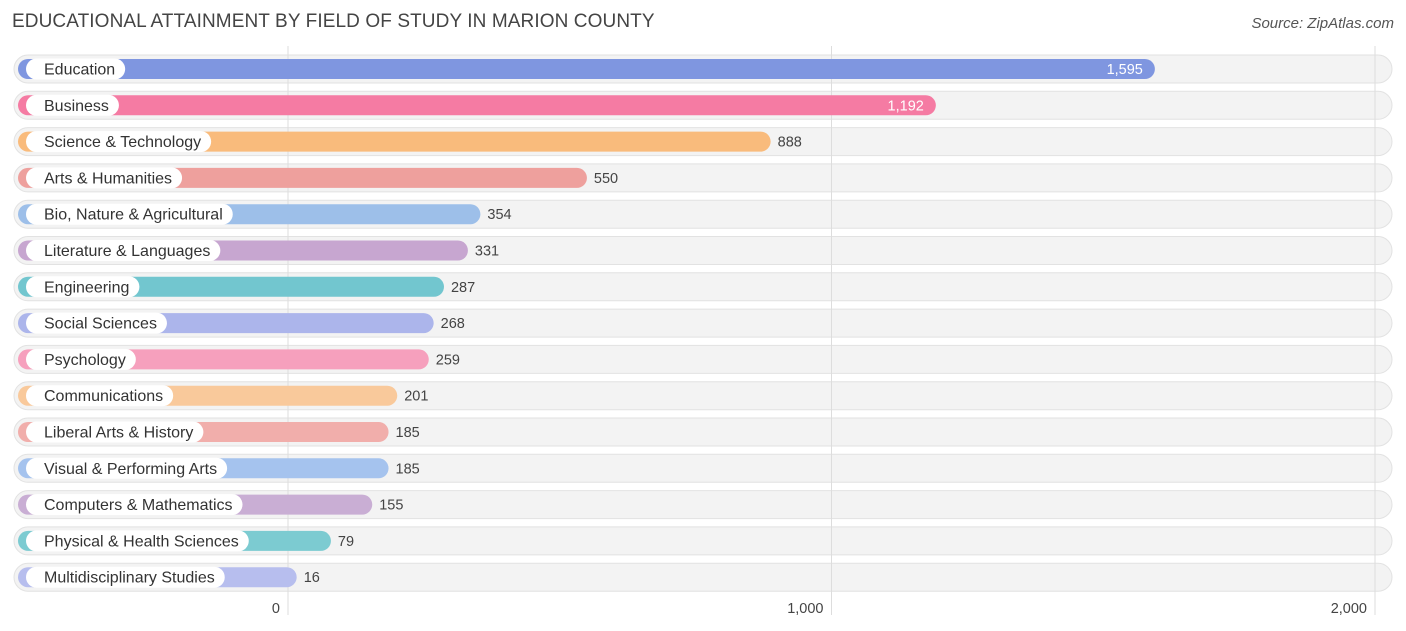  What do you see at coordinates (448, 360) in the screenshot?
I see `value-label: 259` at bounding box center [448, 360].